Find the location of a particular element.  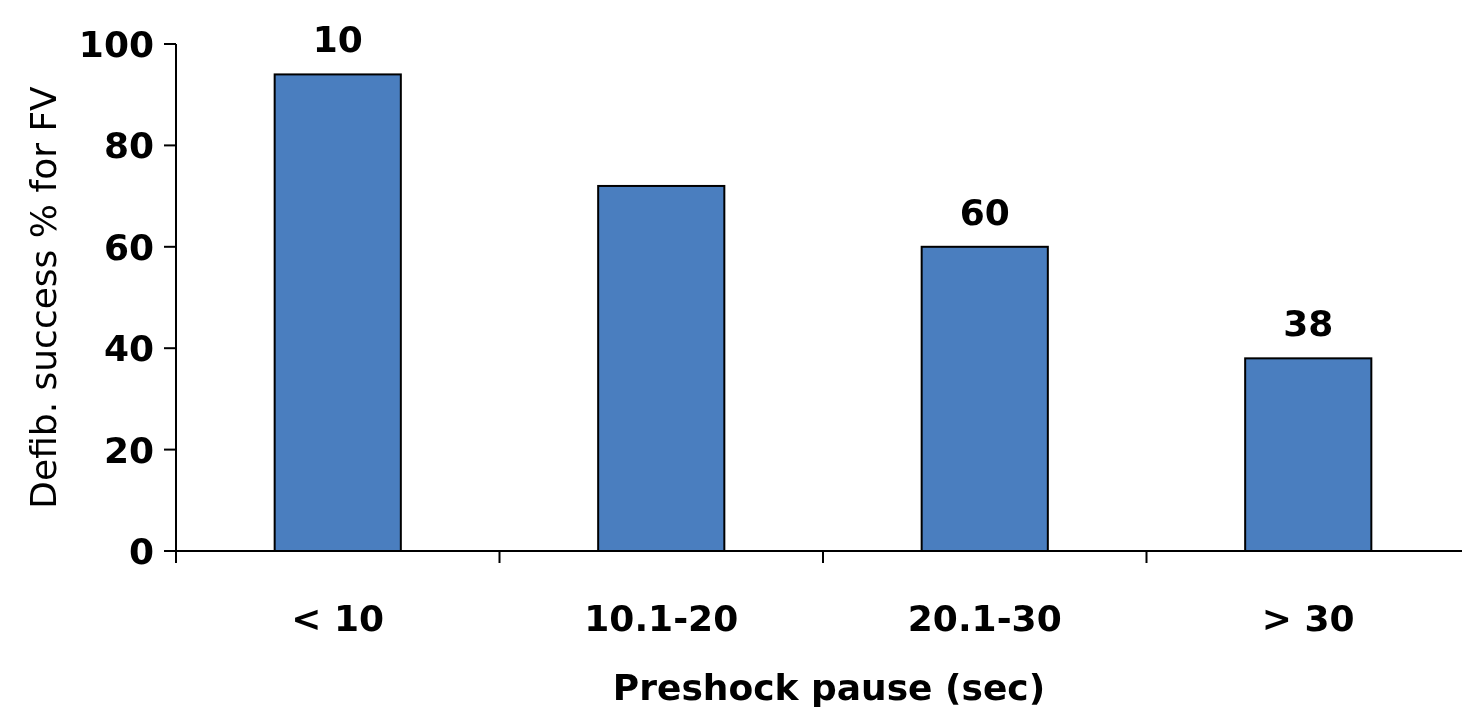

y-axis-title: Defib. success % for FV is located at coordinates (43, 297).